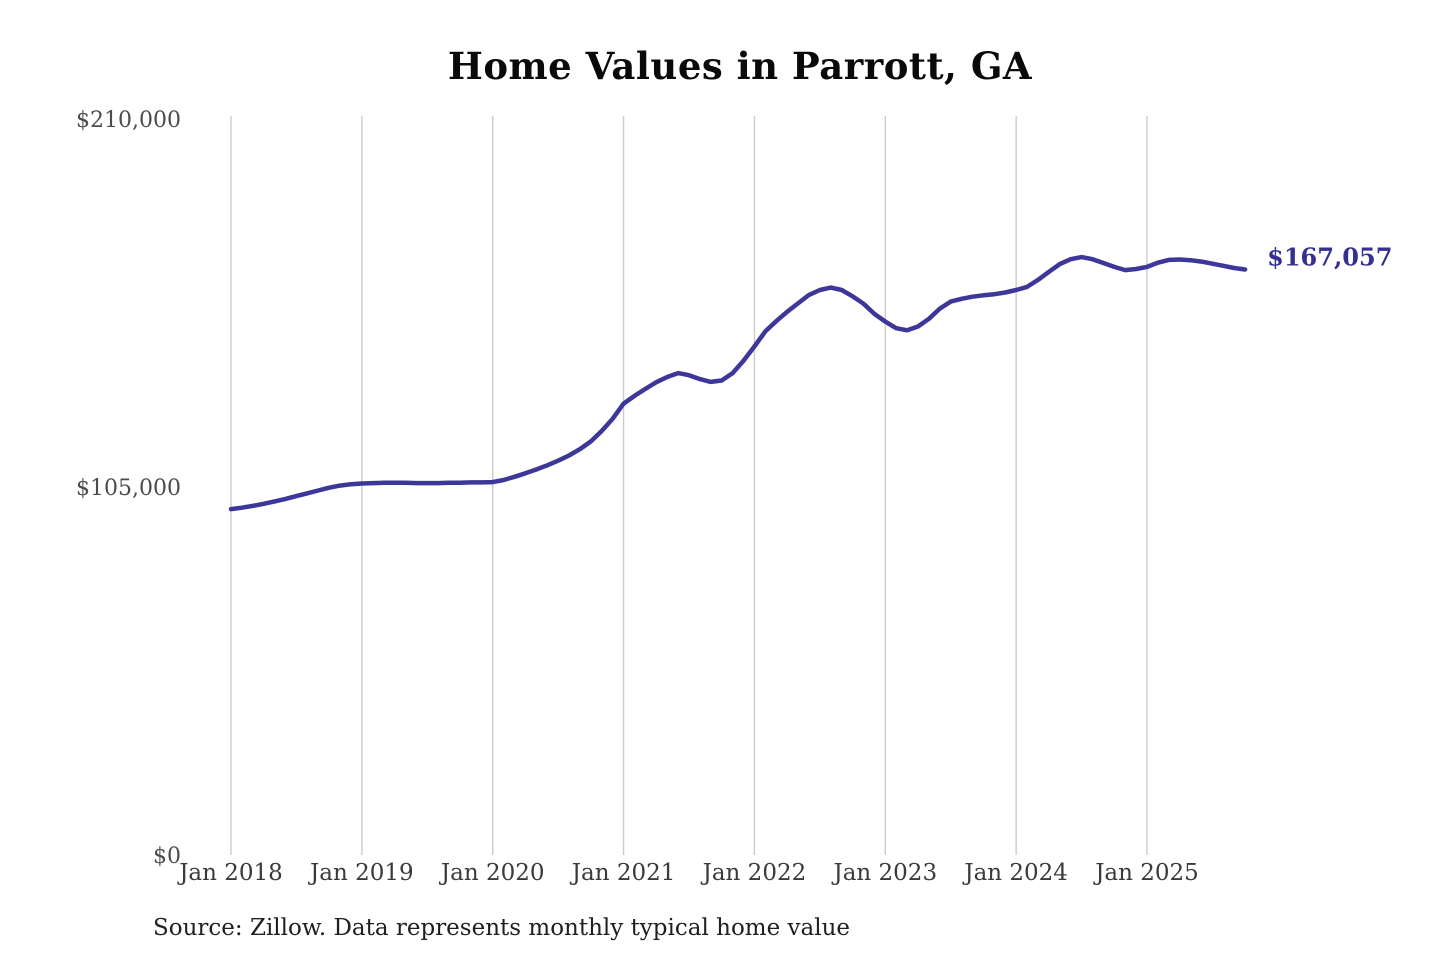 Image resolution: width=1440 pixels, height=960 pixels. Describe the element at coordinates (1146, 873) in the screenshot. I see `x-axis-tick-label: Jan 2025` at that location.